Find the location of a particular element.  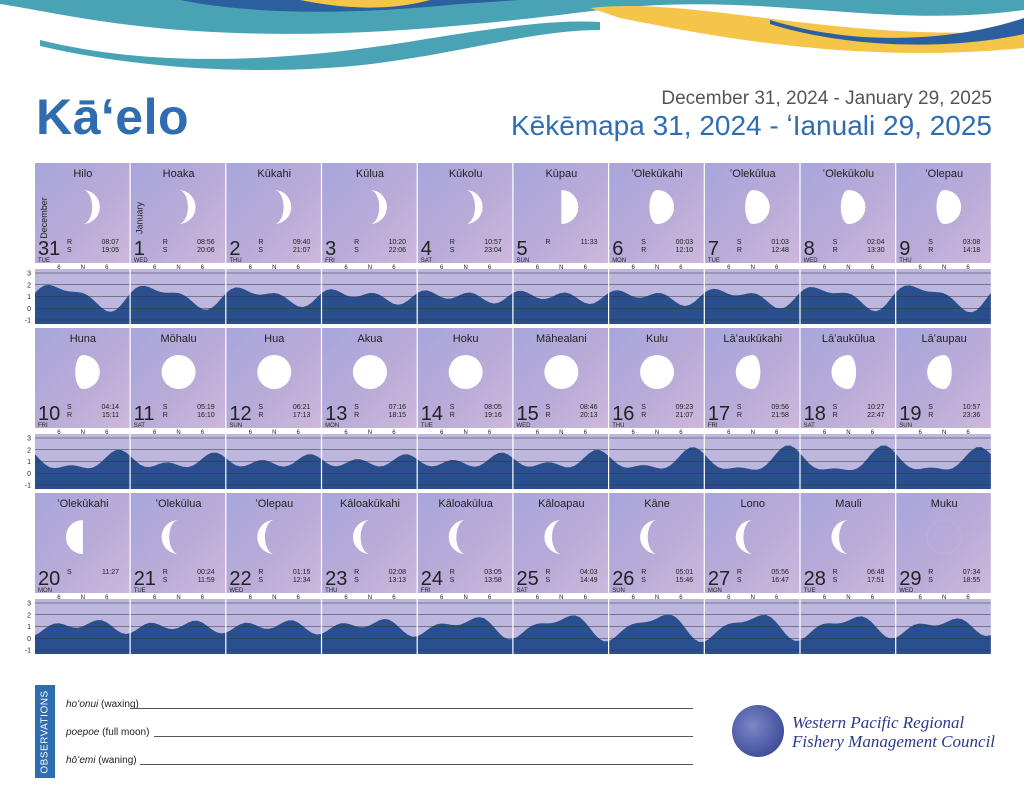

moon-time: 10:27 is located at coordinates (876, 407).